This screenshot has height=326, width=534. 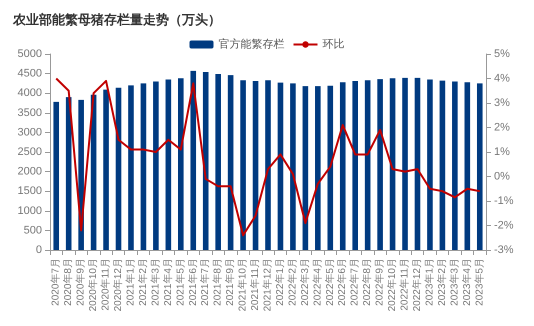 What do you see at coordinates (504, 250) in the screenshot?
I see `y2-tick-label: -3%` at bounding box center [504, 250].